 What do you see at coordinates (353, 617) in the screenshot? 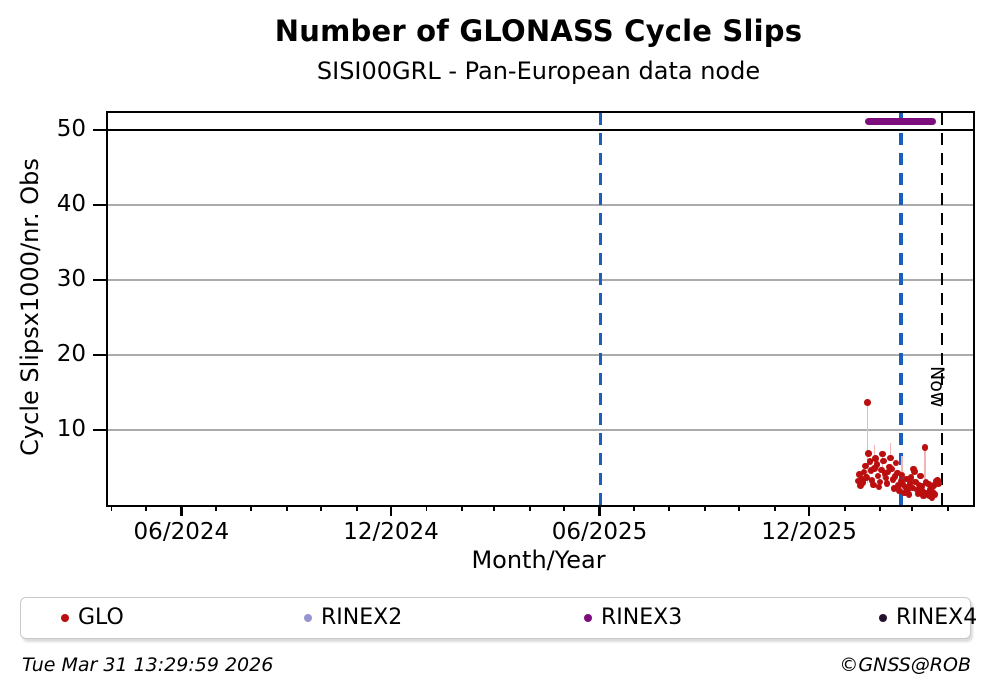
I see `legend-item-rinex2: RINEX2` at bounding box center [353, 617].